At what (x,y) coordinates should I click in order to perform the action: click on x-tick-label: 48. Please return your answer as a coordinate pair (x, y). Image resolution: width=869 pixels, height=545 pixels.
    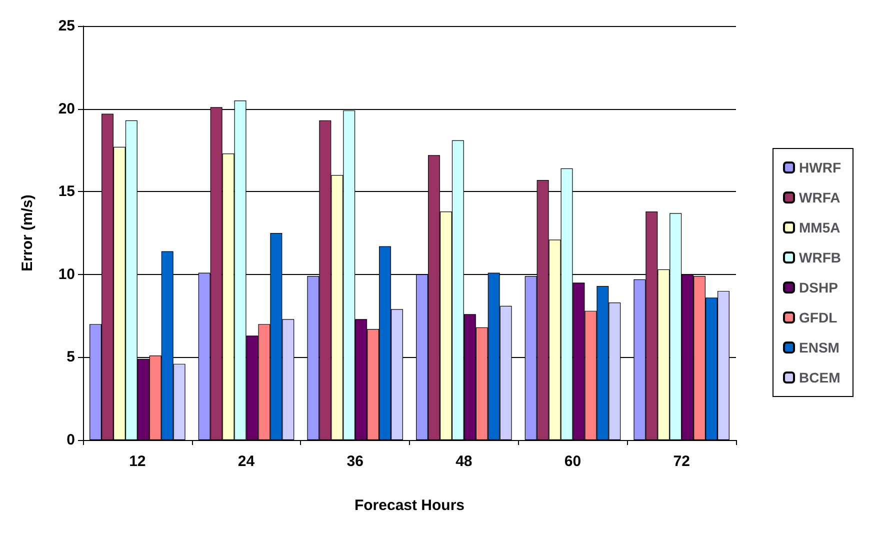
    Looking at the image, I should click on (464, 461).